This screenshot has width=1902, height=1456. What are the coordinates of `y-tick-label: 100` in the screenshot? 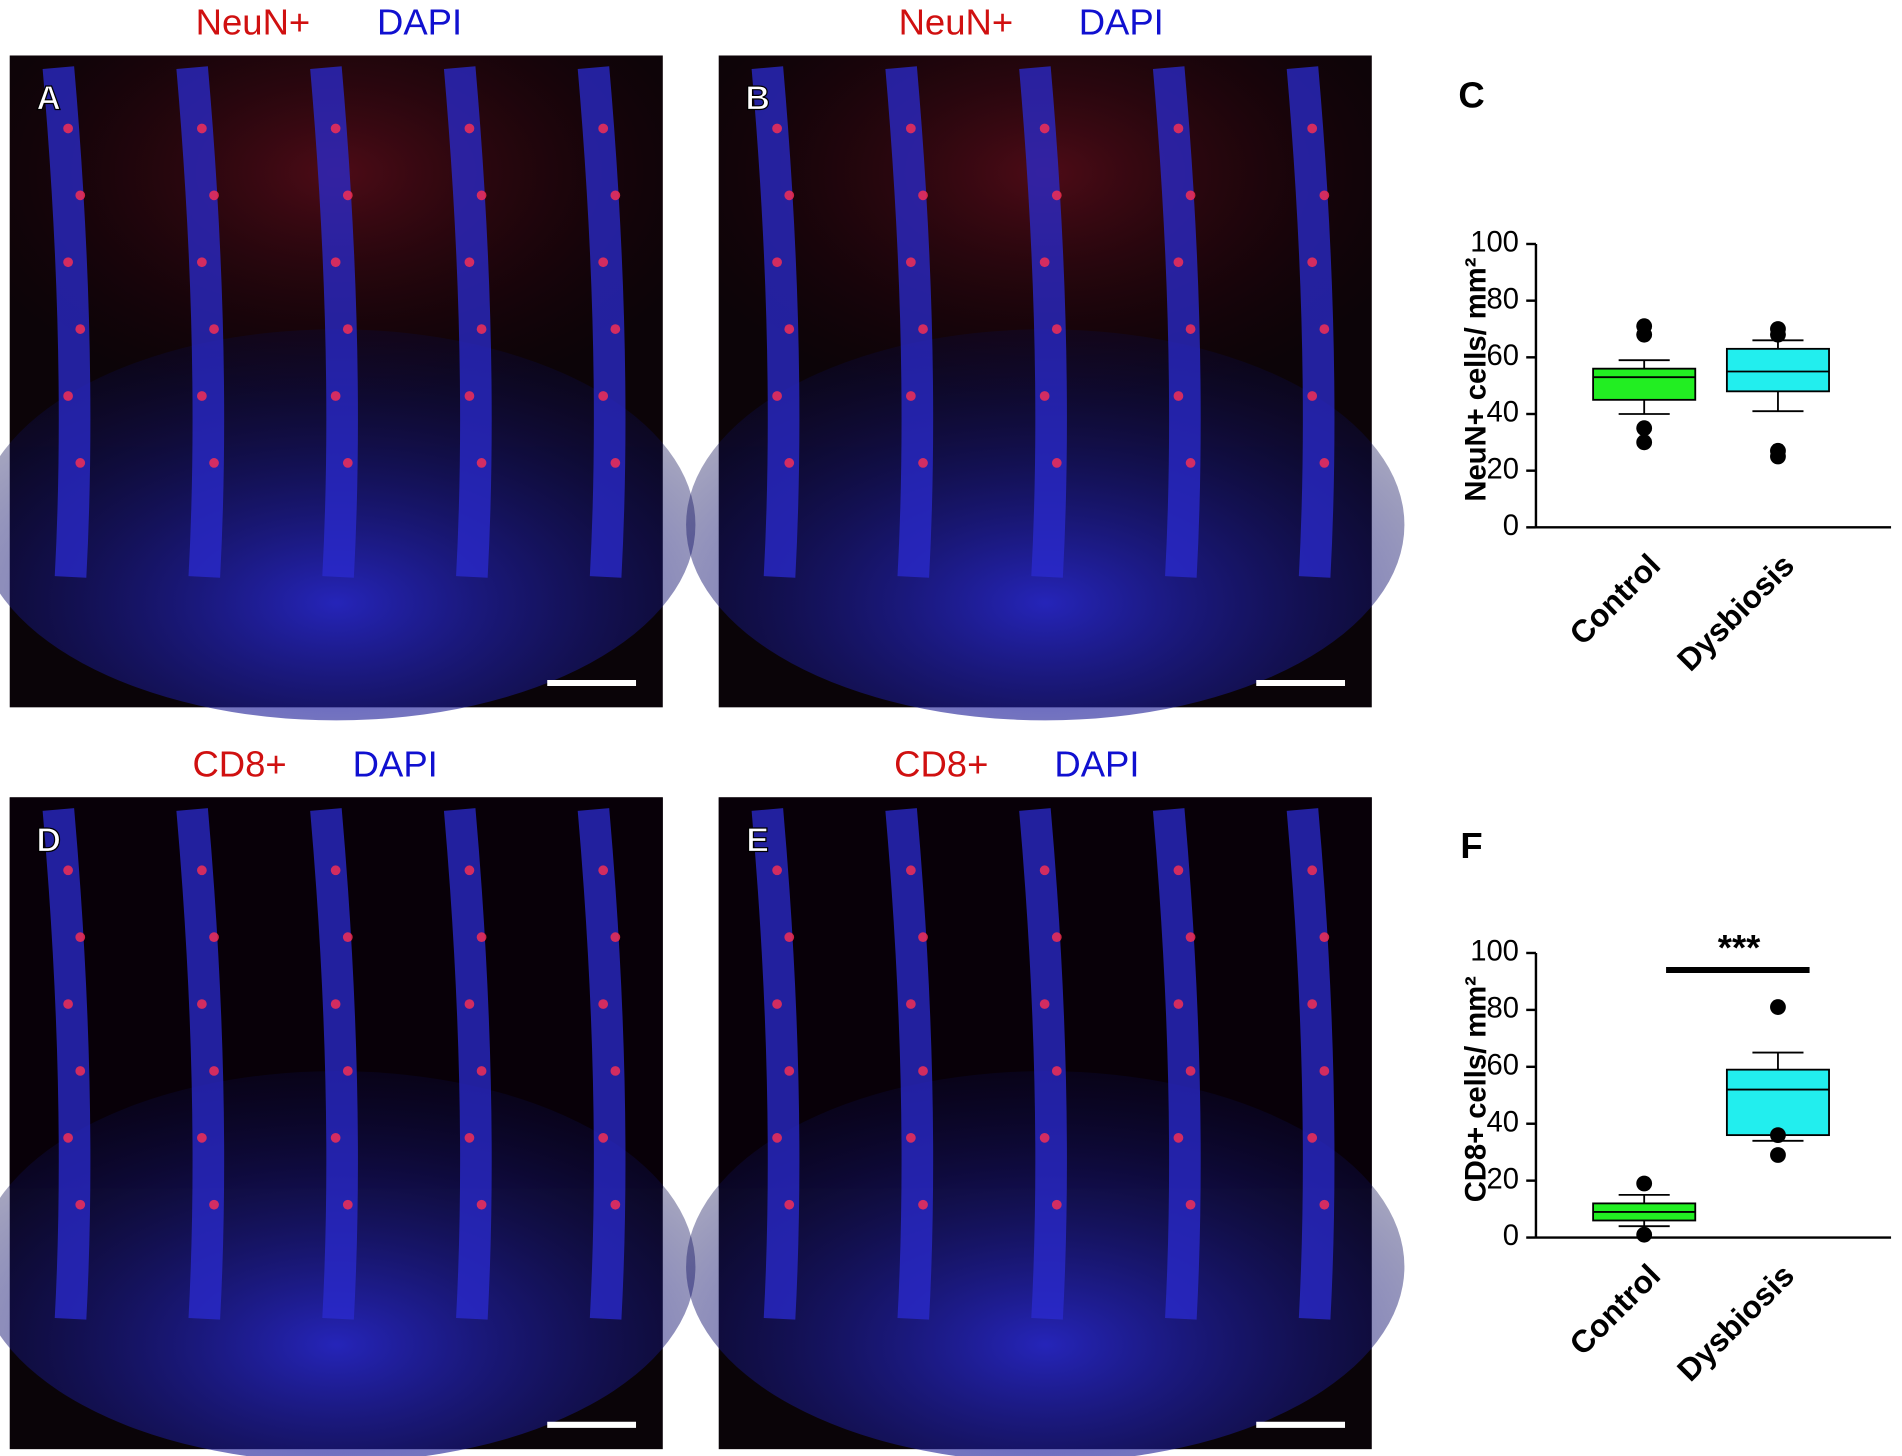 It's located at (1494, 243).